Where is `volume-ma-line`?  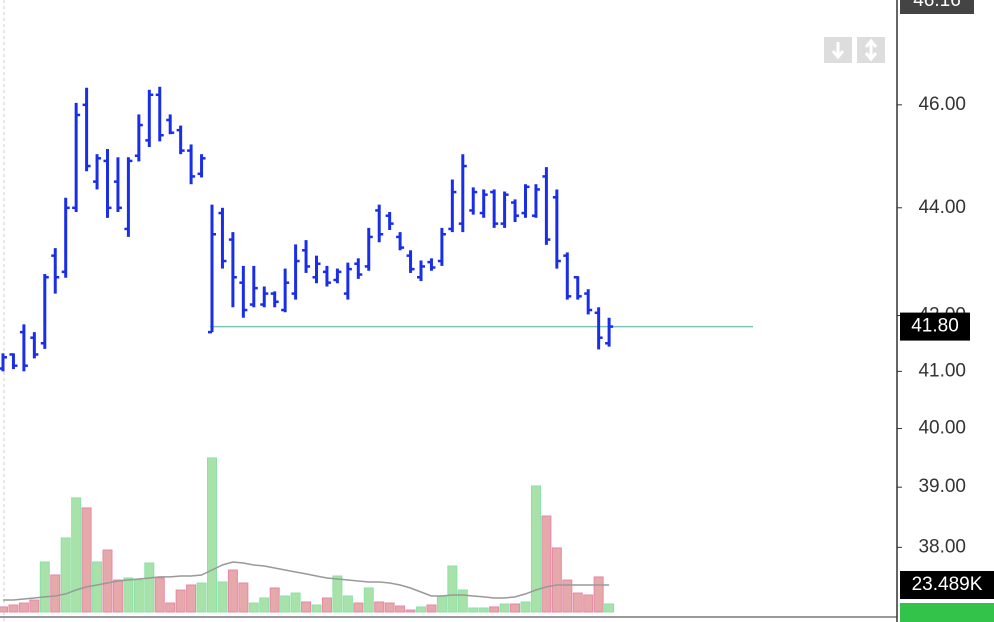 volume-ma-line is located at coordinates (306, 581).